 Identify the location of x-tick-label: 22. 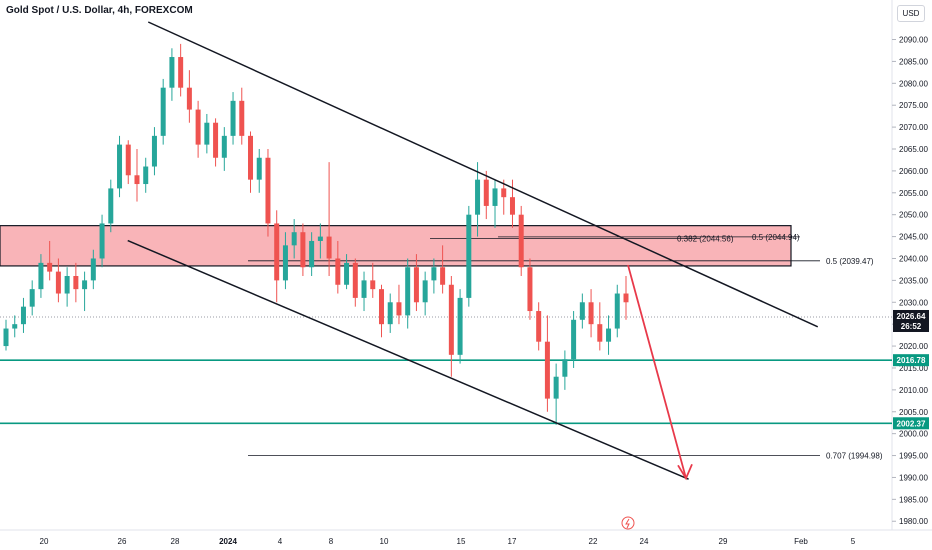
(593, 541).